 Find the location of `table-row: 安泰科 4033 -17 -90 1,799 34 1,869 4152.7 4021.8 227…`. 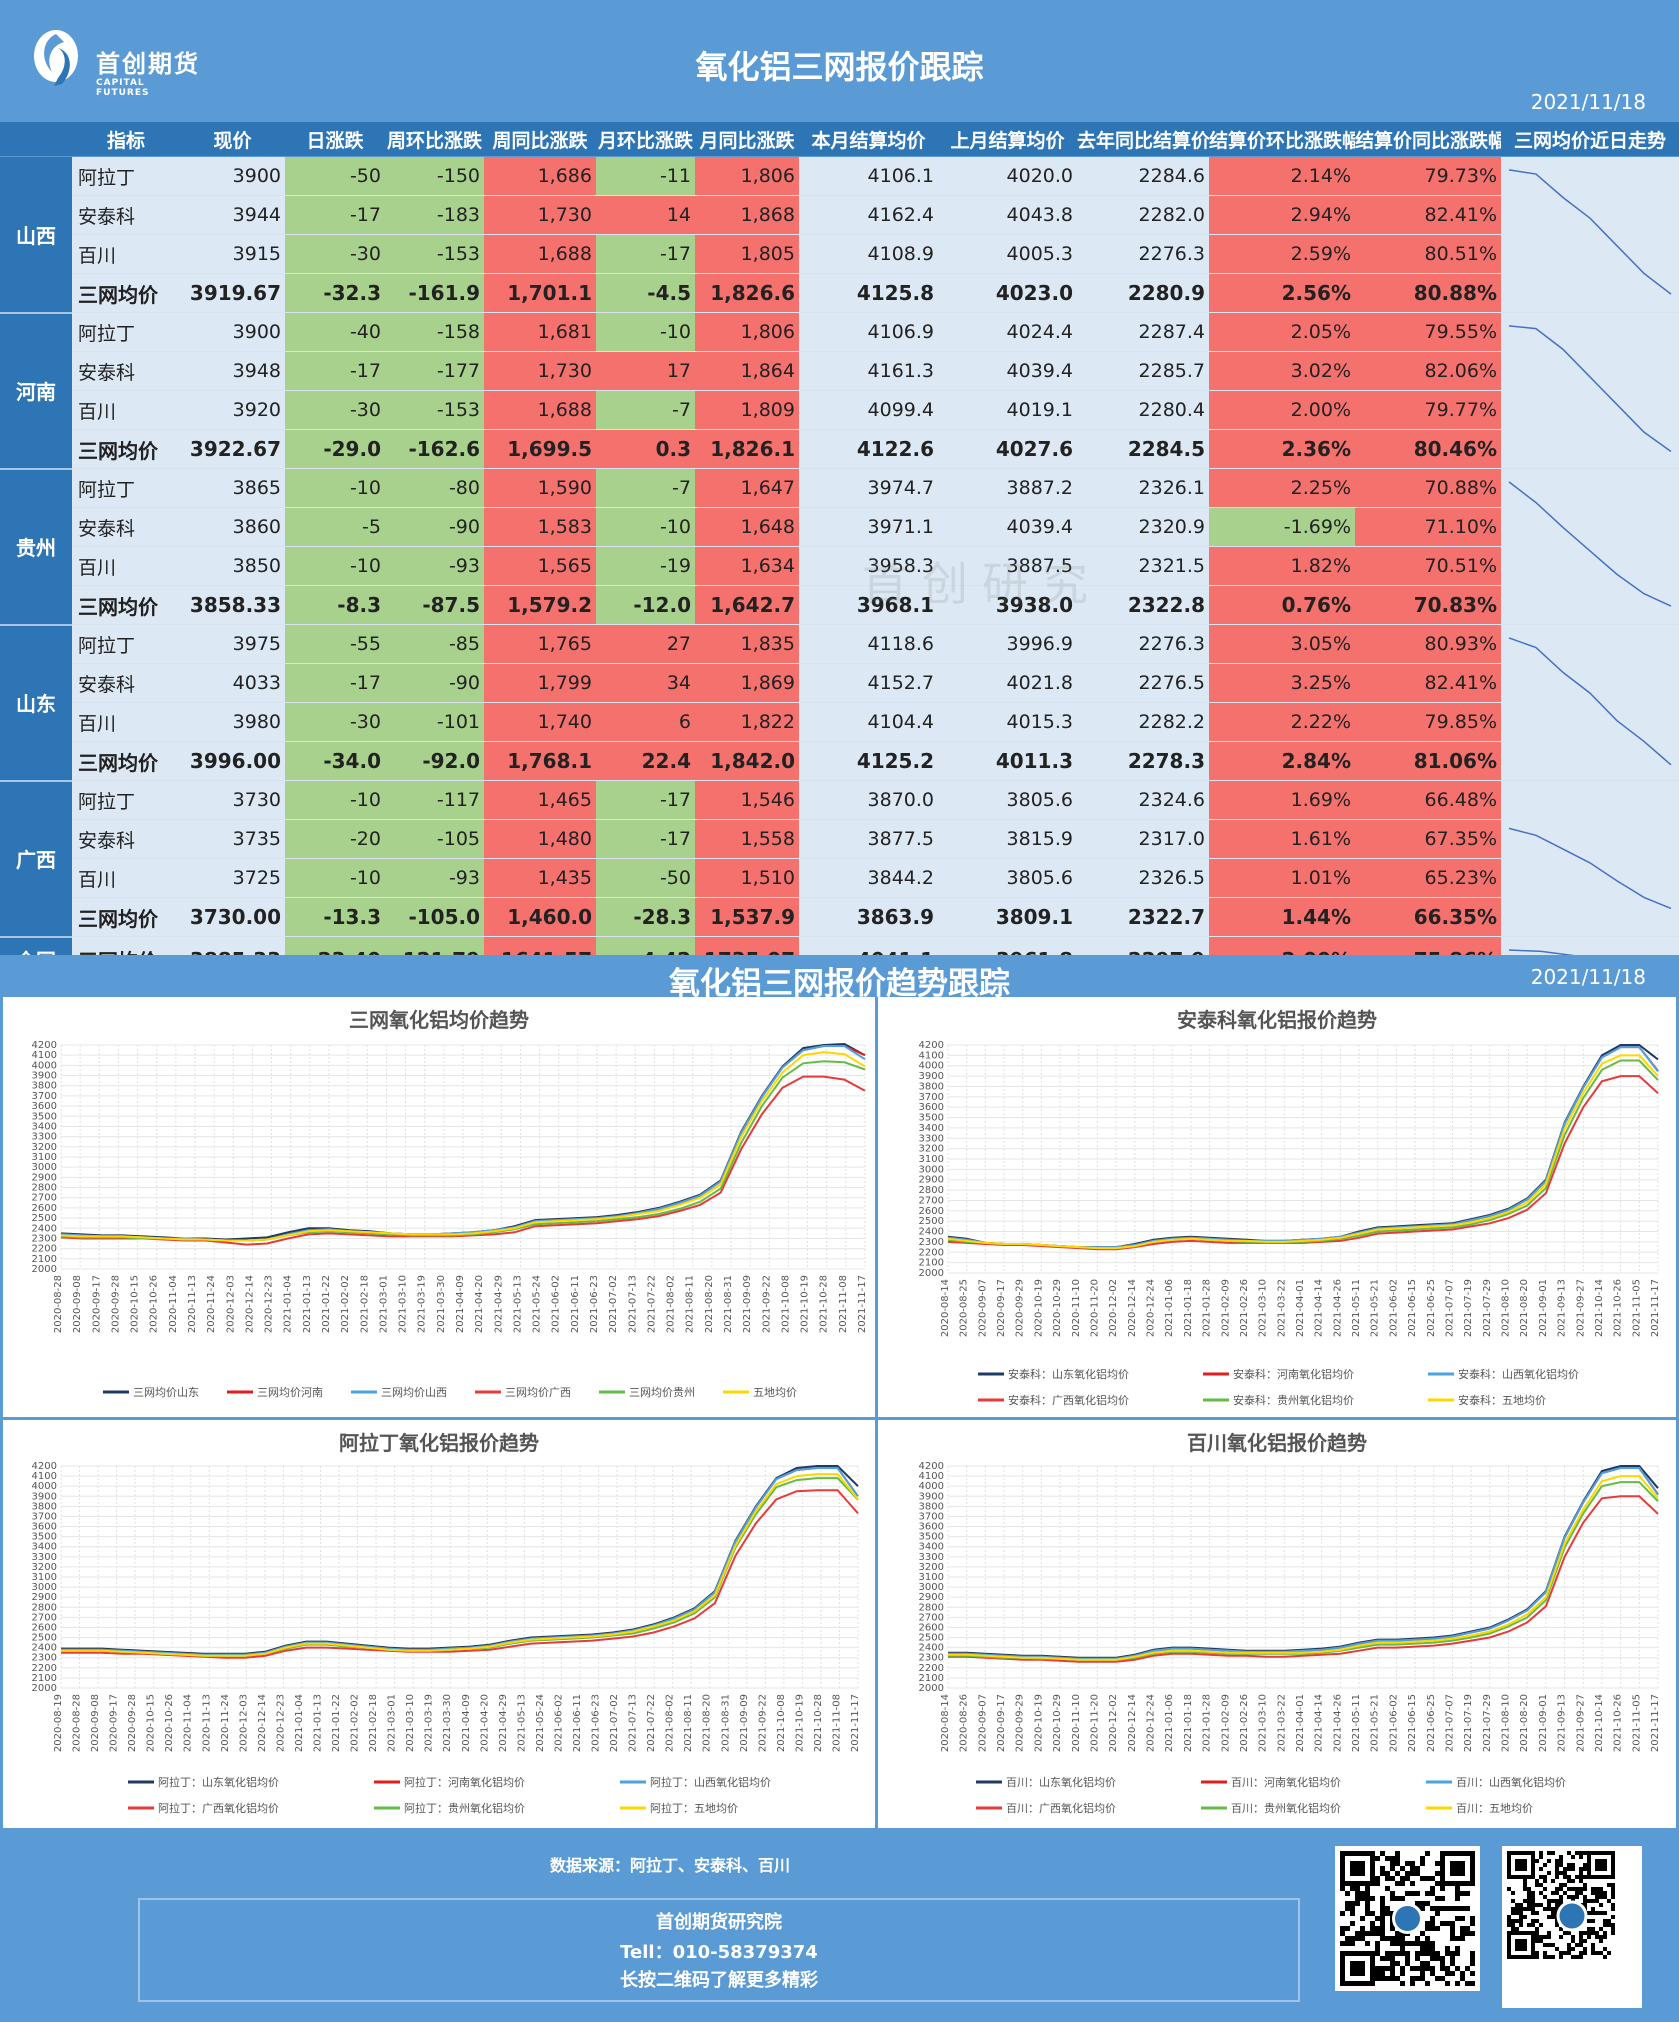

table-row: 安泰科 4033 -17 -90 1,799 34 1,869 4152.7 4021.8 227… is located at coordinates (839, 683).